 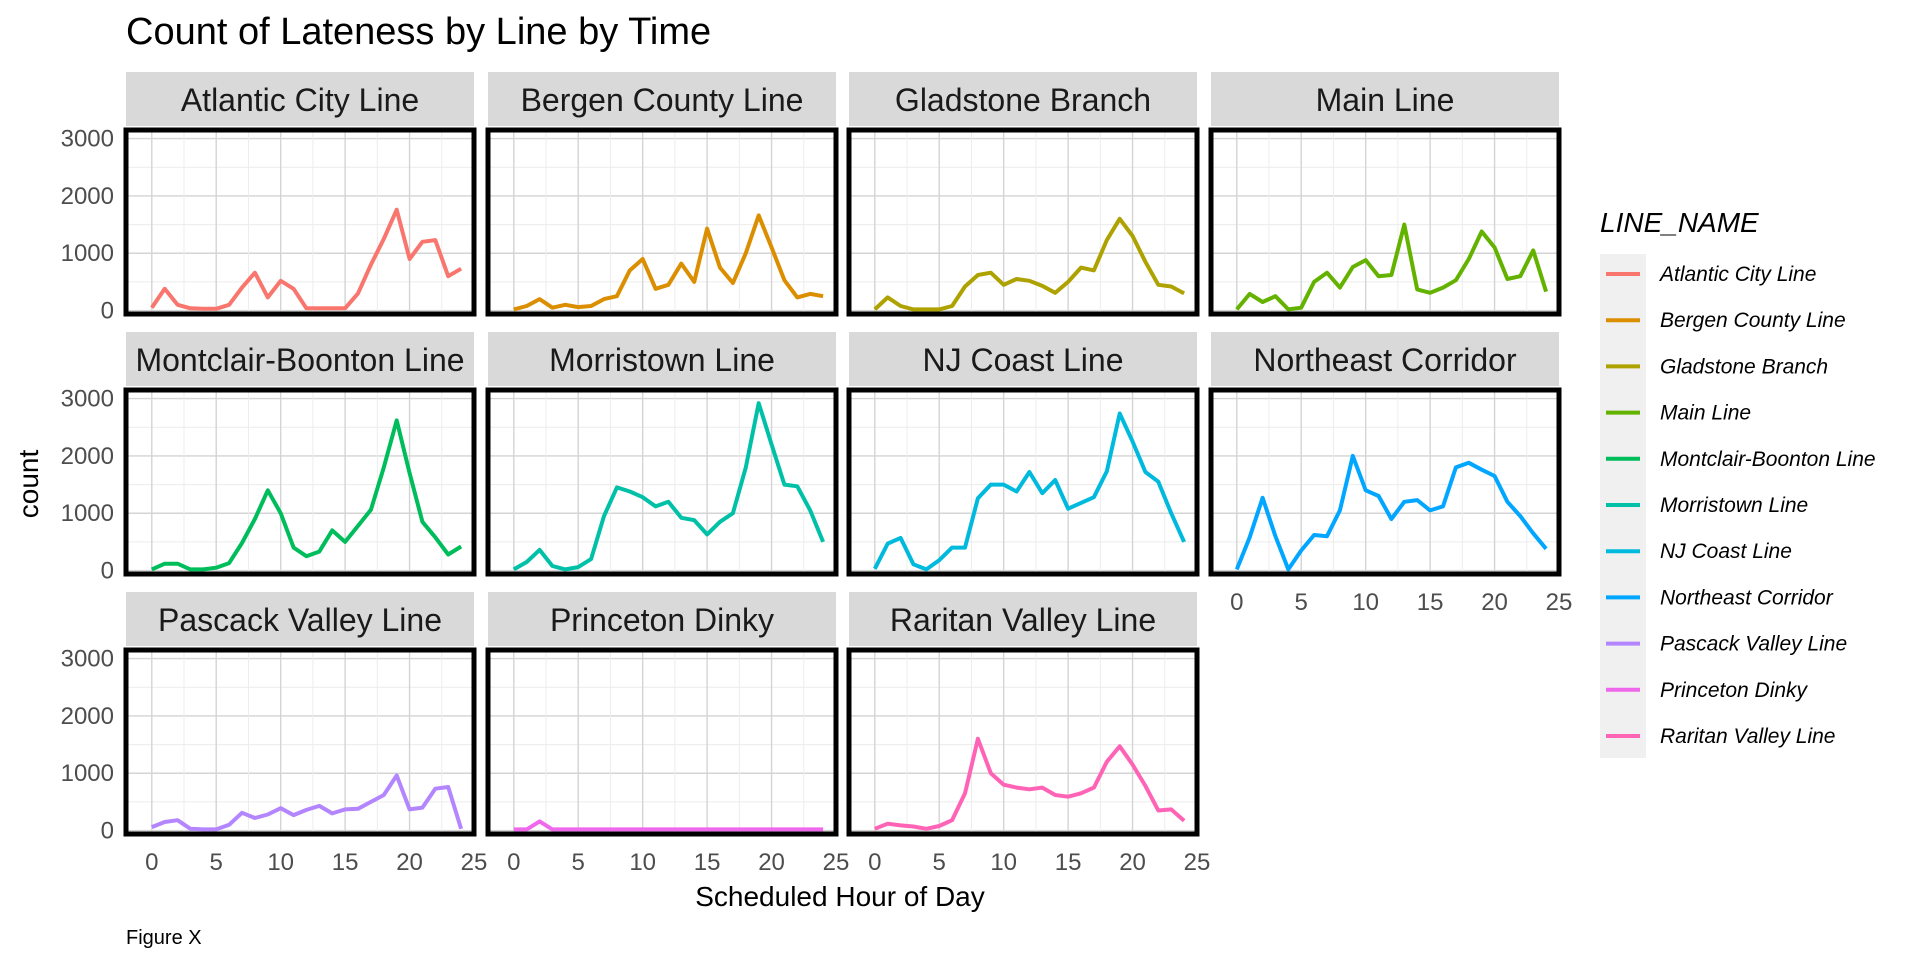 I want to click on legend-item-atlantic-city-line: Atlantic City Line, so click(x=1711, y=274).